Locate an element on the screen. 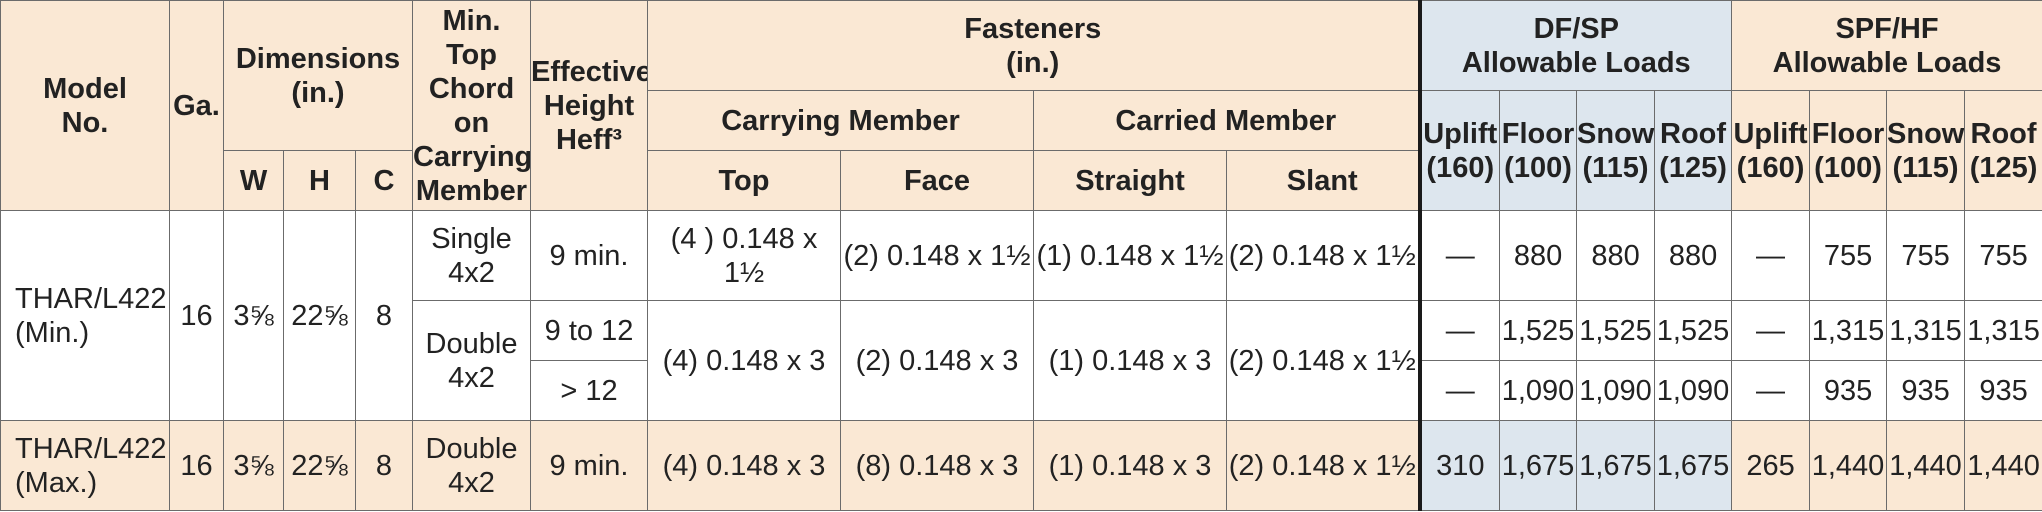 The image size is (2042, 512). header-spf-snow: Snow (115) is located at coordinates (1926, 150).